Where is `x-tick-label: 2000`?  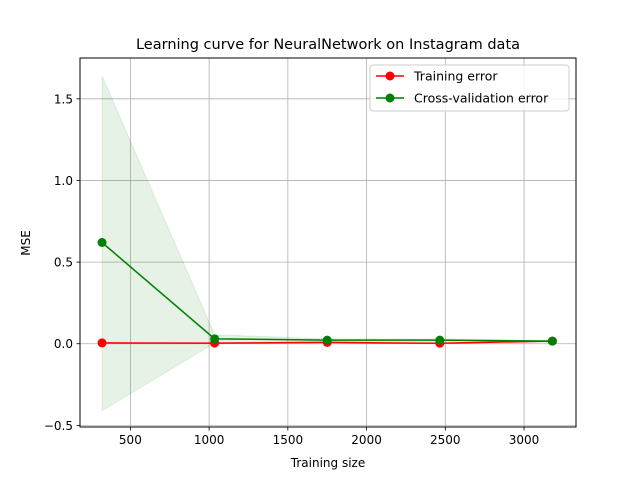 x-tick-label: 2000 is located at coordinates (366, 440).